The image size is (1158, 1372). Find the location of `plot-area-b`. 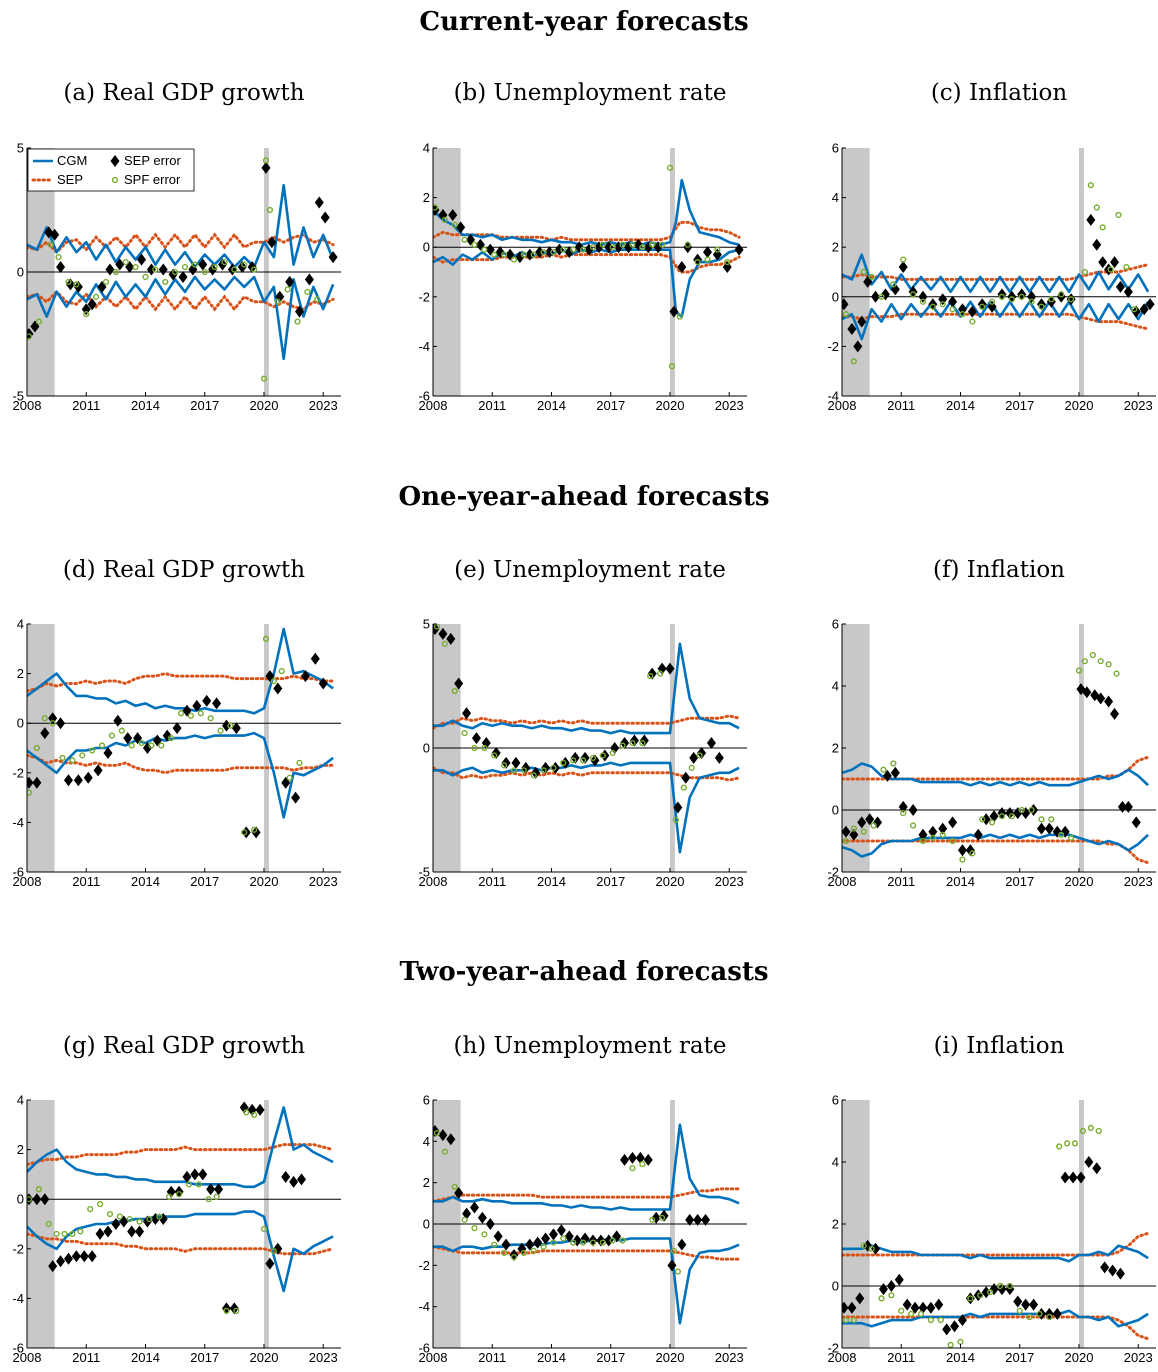

plot-area-b is located at coordinates (590, 272).